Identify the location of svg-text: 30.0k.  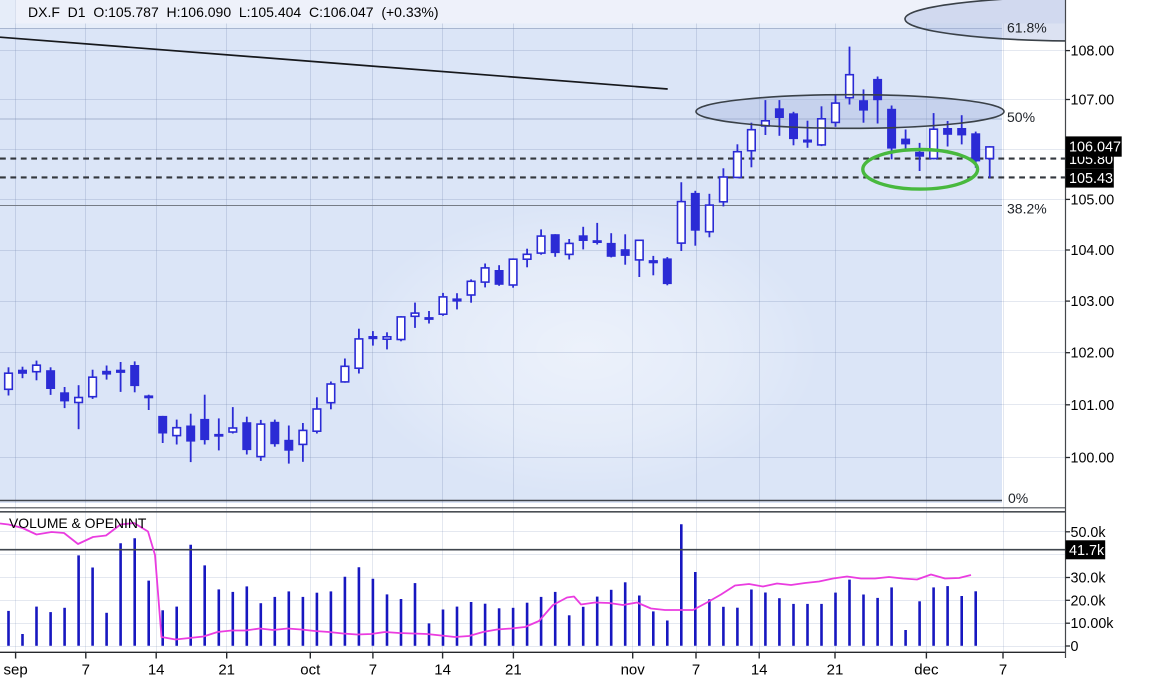
(1089, 579).